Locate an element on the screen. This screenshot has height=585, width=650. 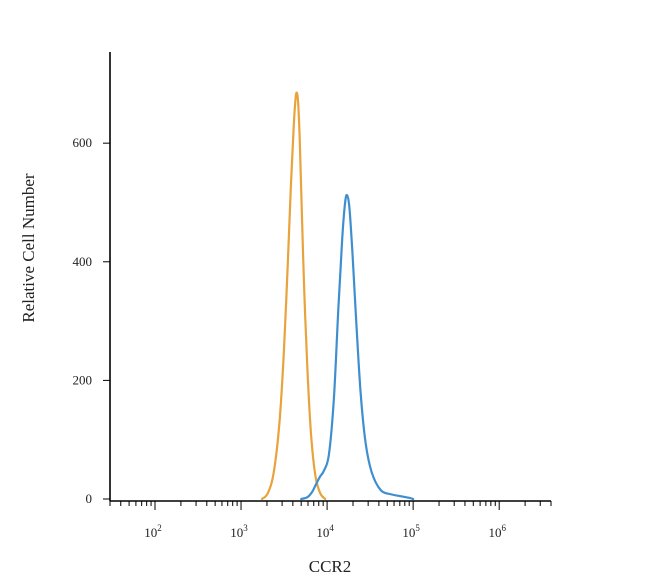
x-tick-exponent: 6 is located at coordinates (503, 528).